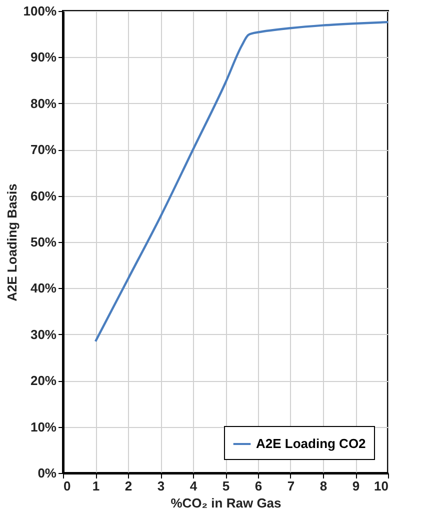 The width and height of the screenshot is (428, 531). I want to click on y-tick-label: 50%, so click(43, 242).